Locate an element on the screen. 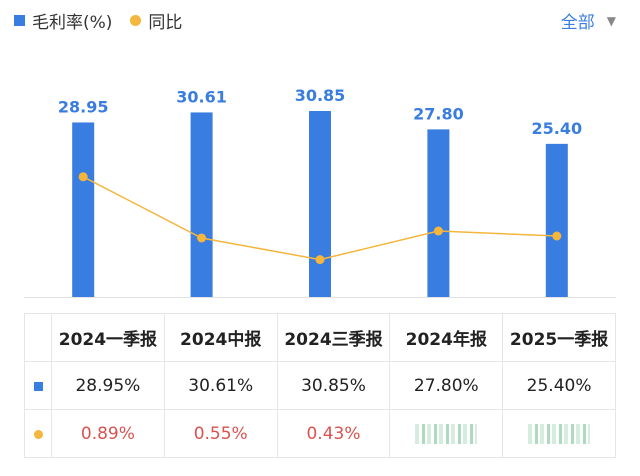 The height and width of the screenshot is (476, 640). table-header-cell: 2024年报 is located at coordinates (446, 337).